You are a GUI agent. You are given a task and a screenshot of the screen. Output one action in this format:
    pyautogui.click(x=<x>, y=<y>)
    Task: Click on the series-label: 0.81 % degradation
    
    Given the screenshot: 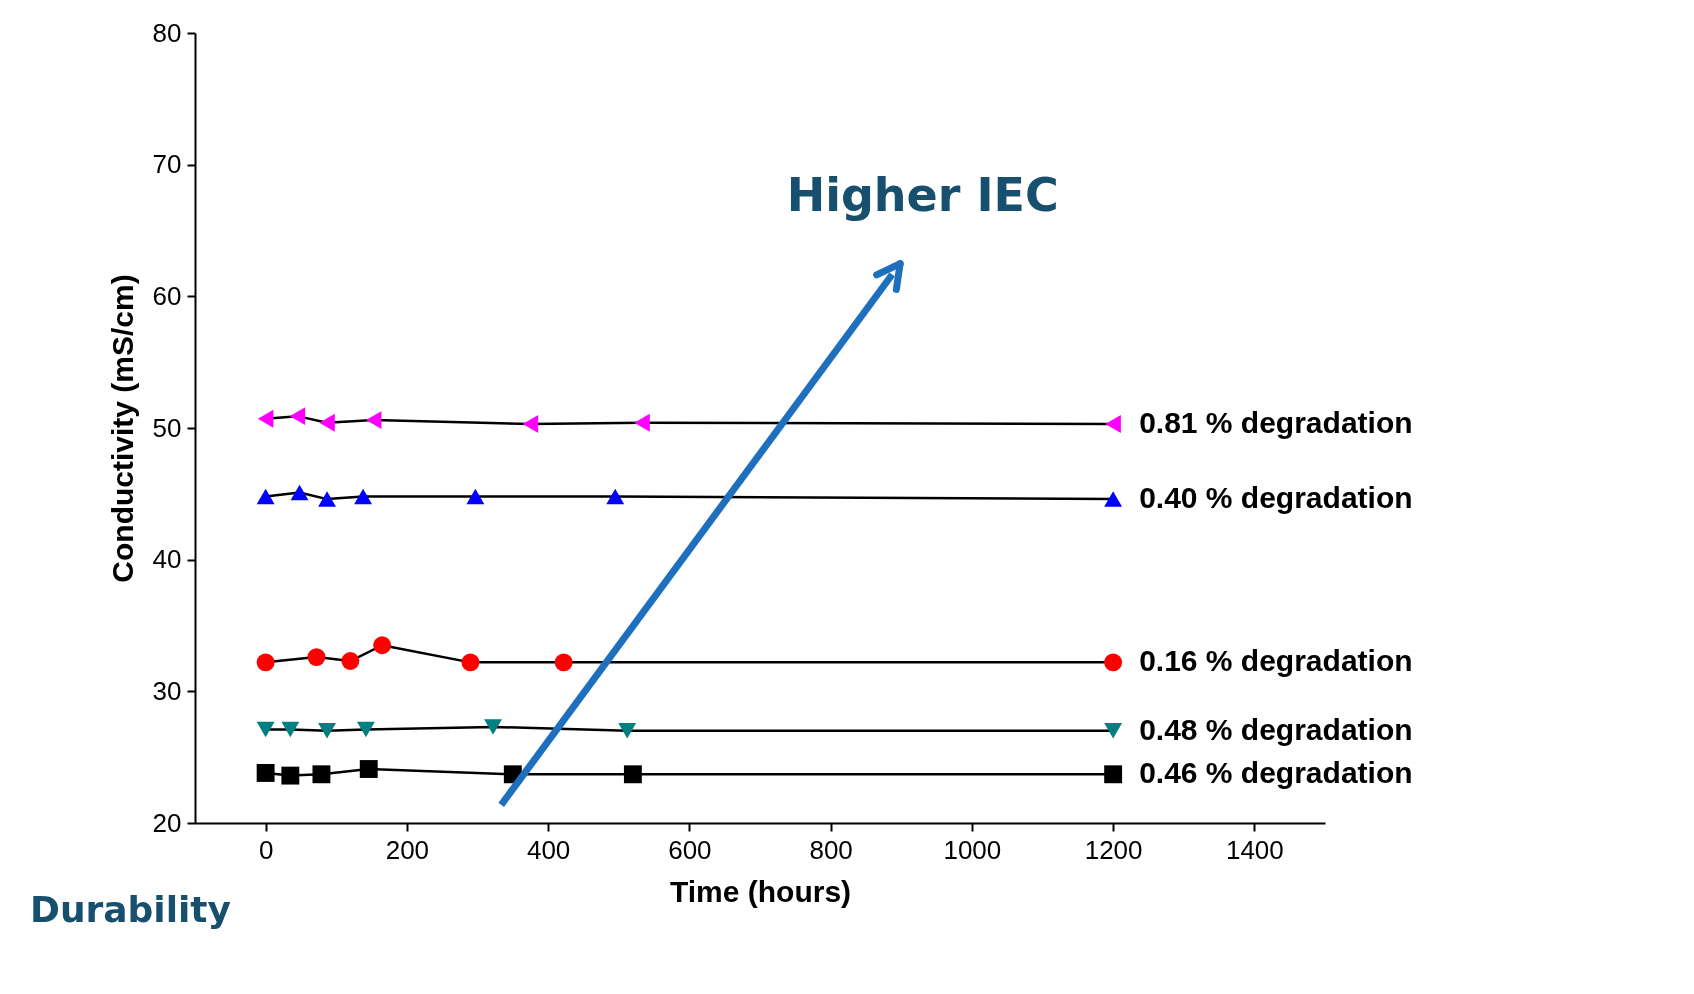 What is the action you would take?
    pyautogui.click(x=1276, y=423)
    